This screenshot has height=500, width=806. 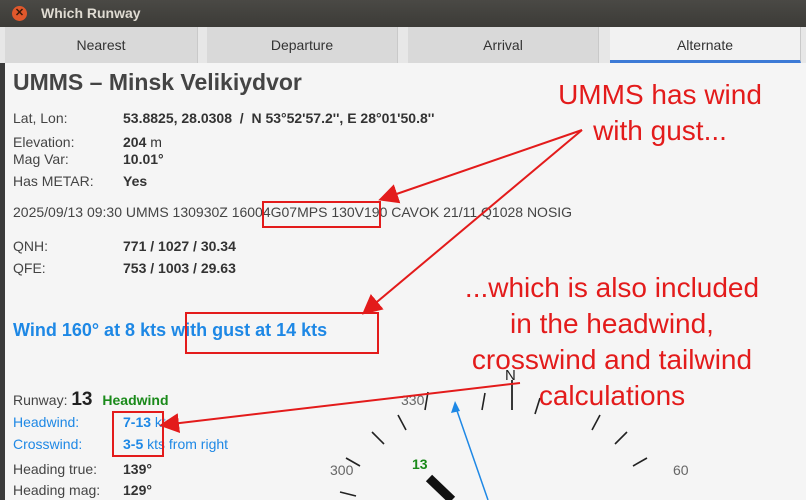 What do you see at coordinates (179, 268) in the screenshot?
I see `qfe-value: 753 / 1003 / 29.63` at bounding box center [179, 268].